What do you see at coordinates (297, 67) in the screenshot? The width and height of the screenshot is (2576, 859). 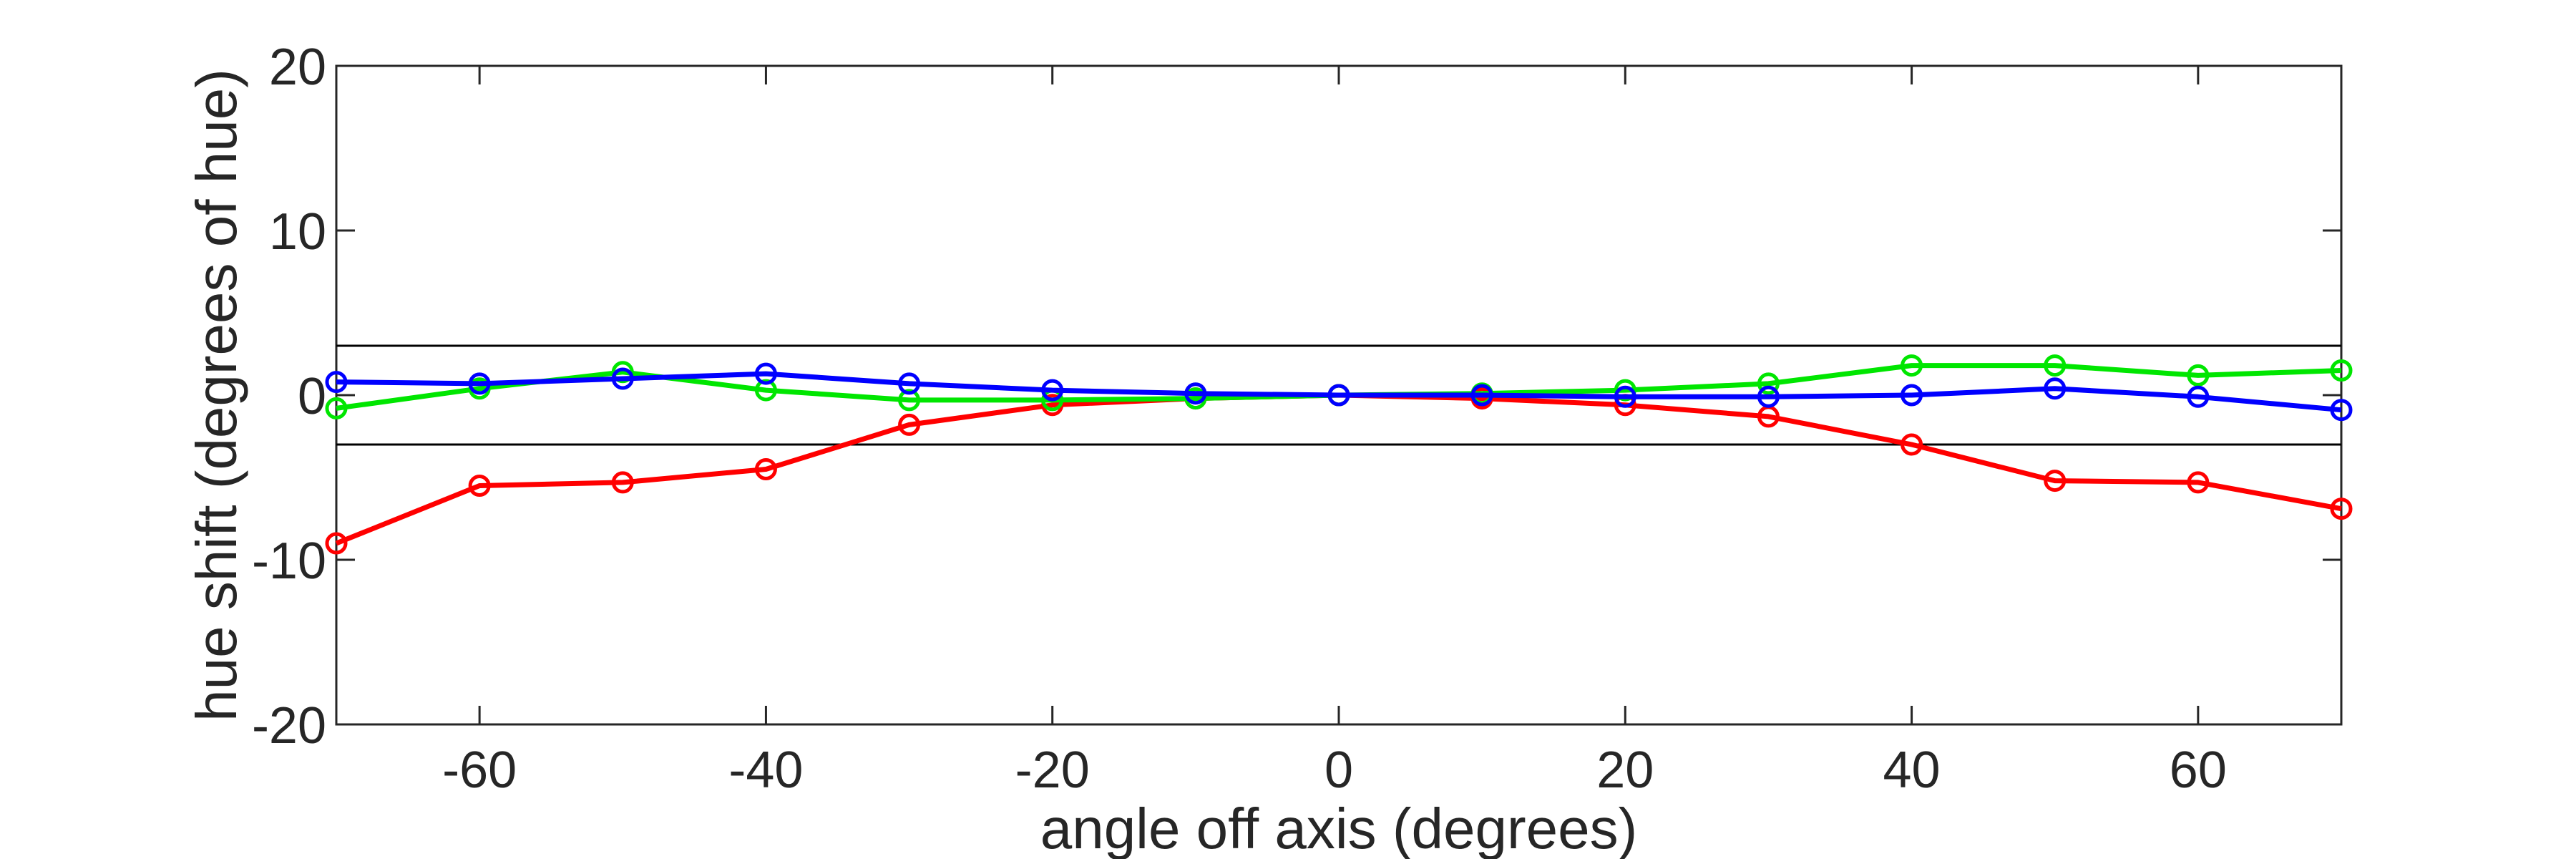 I see `y-tick-label: 20` at bounding box center [297, 67].